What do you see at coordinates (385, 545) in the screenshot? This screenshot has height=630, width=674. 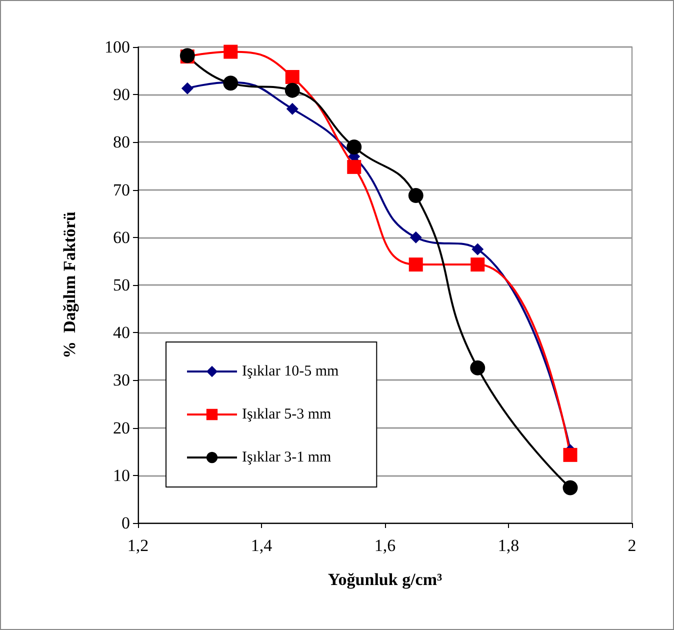 I see `x-tick-label: 1,6` at bounding box center [385, 545].